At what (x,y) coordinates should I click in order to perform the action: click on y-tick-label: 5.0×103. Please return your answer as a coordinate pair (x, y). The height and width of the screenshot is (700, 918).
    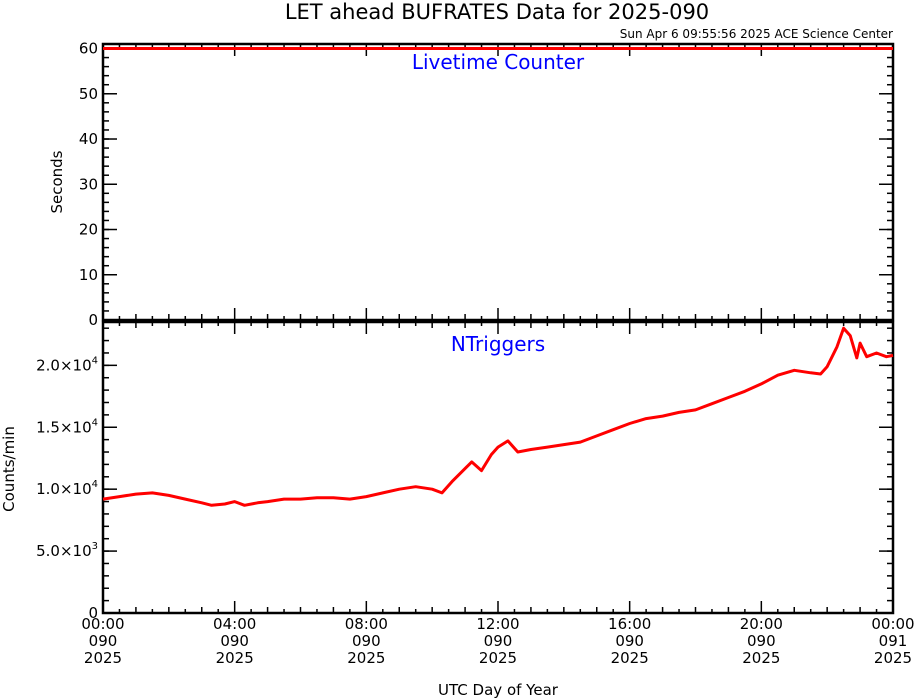
    Looking at the image, I should click on (67, 550).